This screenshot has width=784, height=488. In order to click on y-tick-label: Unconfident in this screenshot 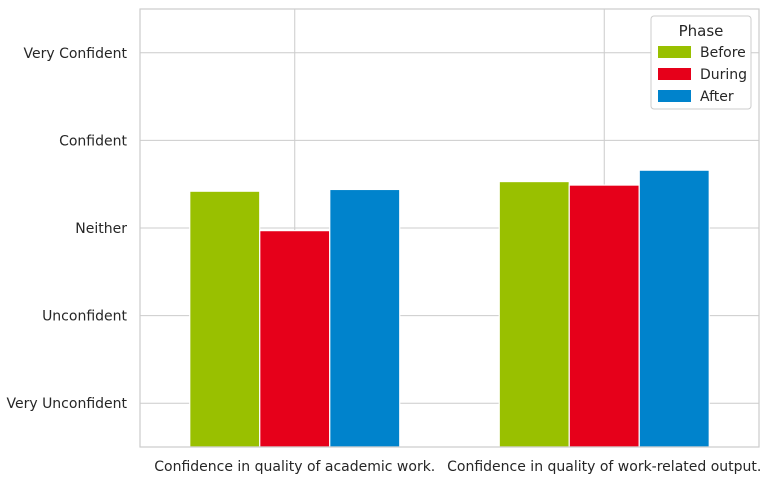, I will do `click(84, 317)`.